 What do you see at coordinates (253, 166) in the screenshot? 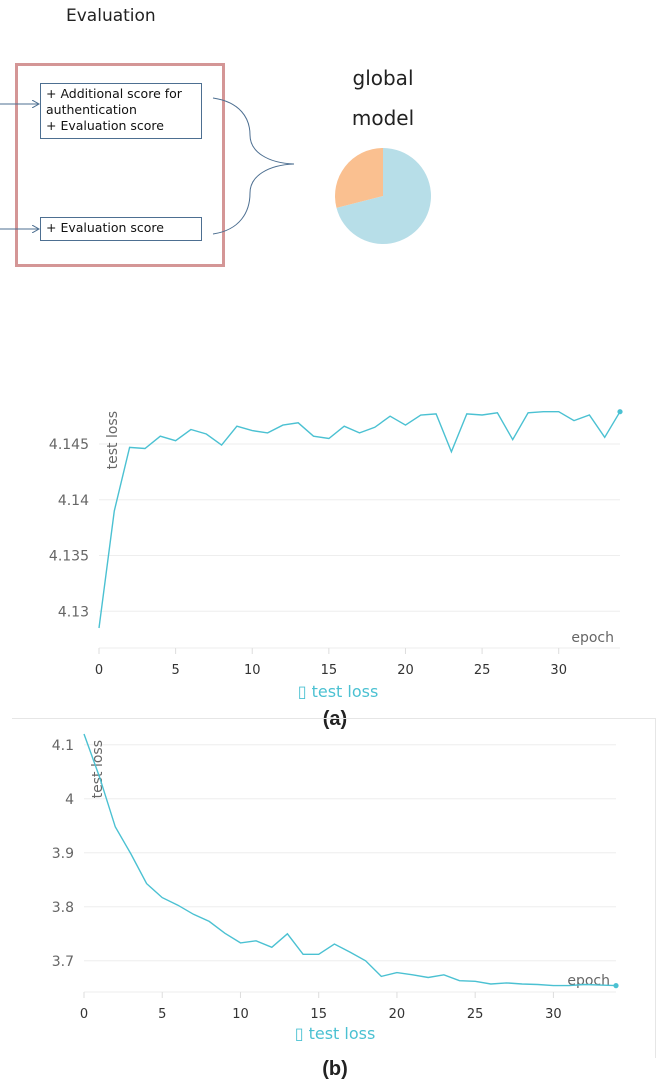
I see `merge-brace` at bounding box center [253, 166].